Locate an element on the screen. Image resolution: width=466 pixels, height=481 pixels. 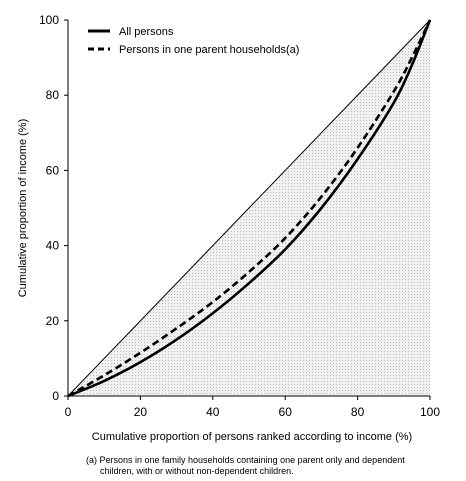
y-axis-title: Cumulative proportion of income (%) is located at coordinates (23, 208).